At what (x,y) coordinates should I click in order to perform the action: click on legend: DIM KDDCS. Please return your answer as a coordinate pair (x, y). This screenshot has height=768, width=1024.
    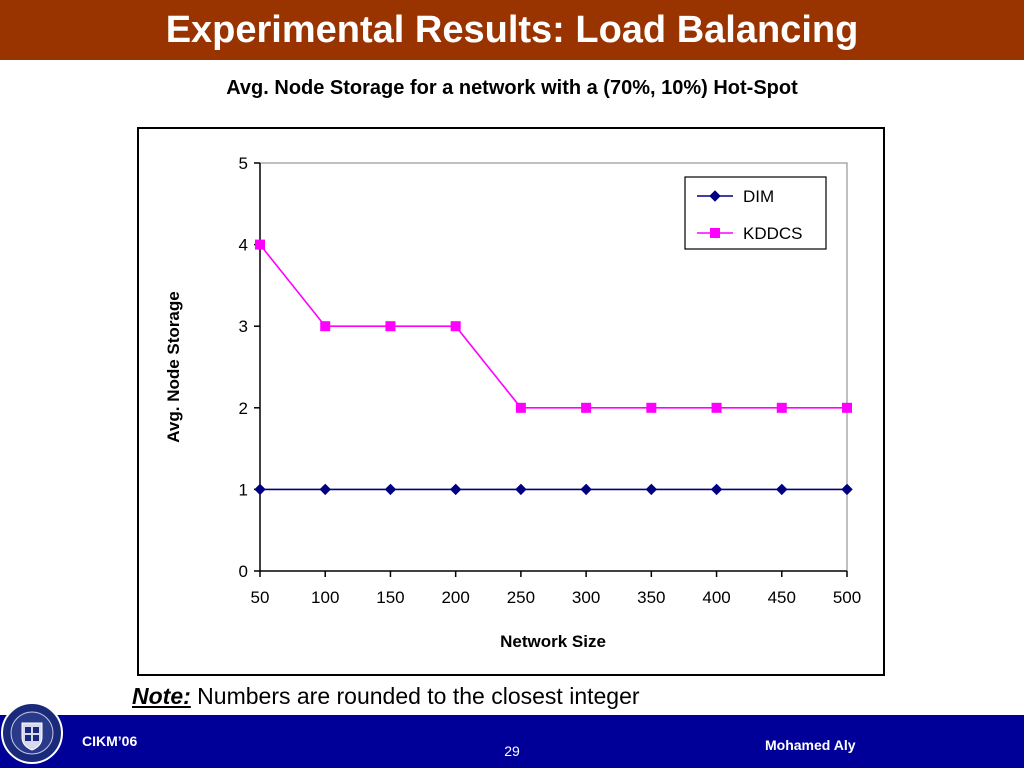
    Looking at the image, I should click on (755, 213).